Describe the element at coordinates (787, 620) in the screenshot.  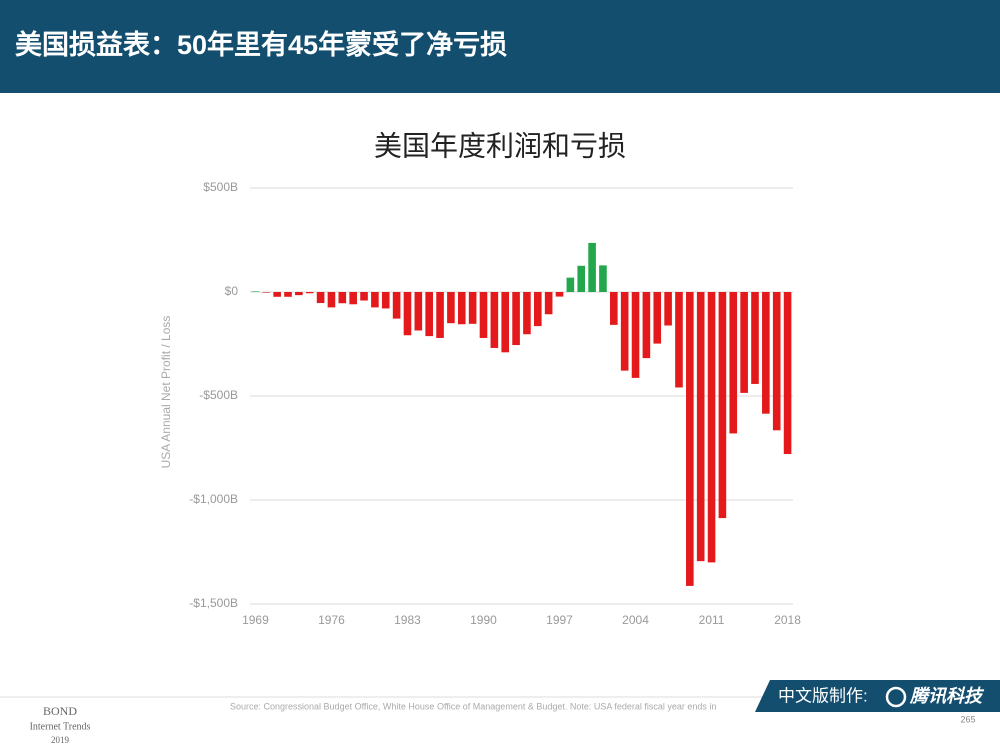
I see `x-tick-label: 2018` at that location.